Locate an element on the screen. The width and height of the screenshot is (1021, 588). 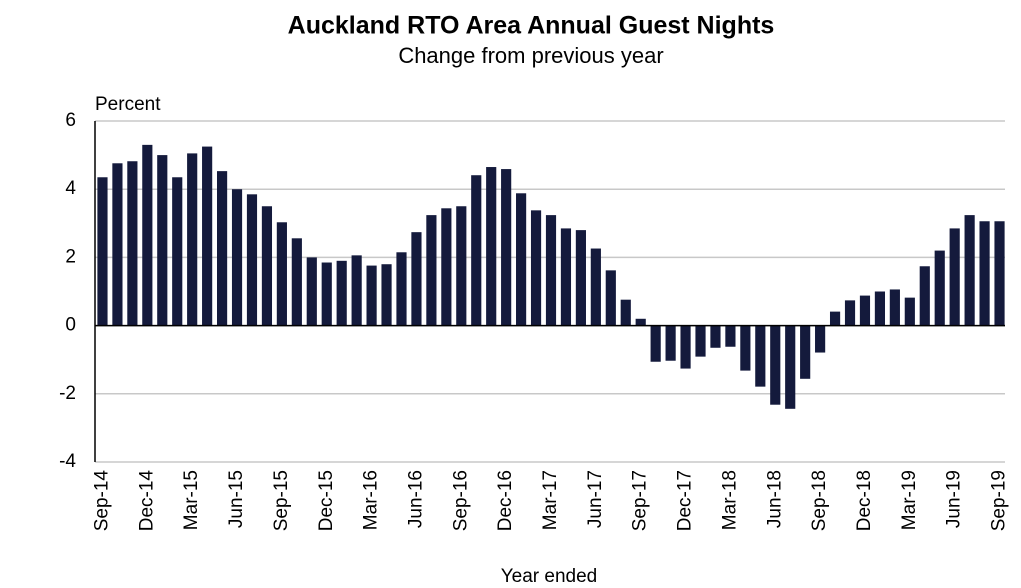
x-tick-label: Sep-15 is located at coordinates (281, 500).